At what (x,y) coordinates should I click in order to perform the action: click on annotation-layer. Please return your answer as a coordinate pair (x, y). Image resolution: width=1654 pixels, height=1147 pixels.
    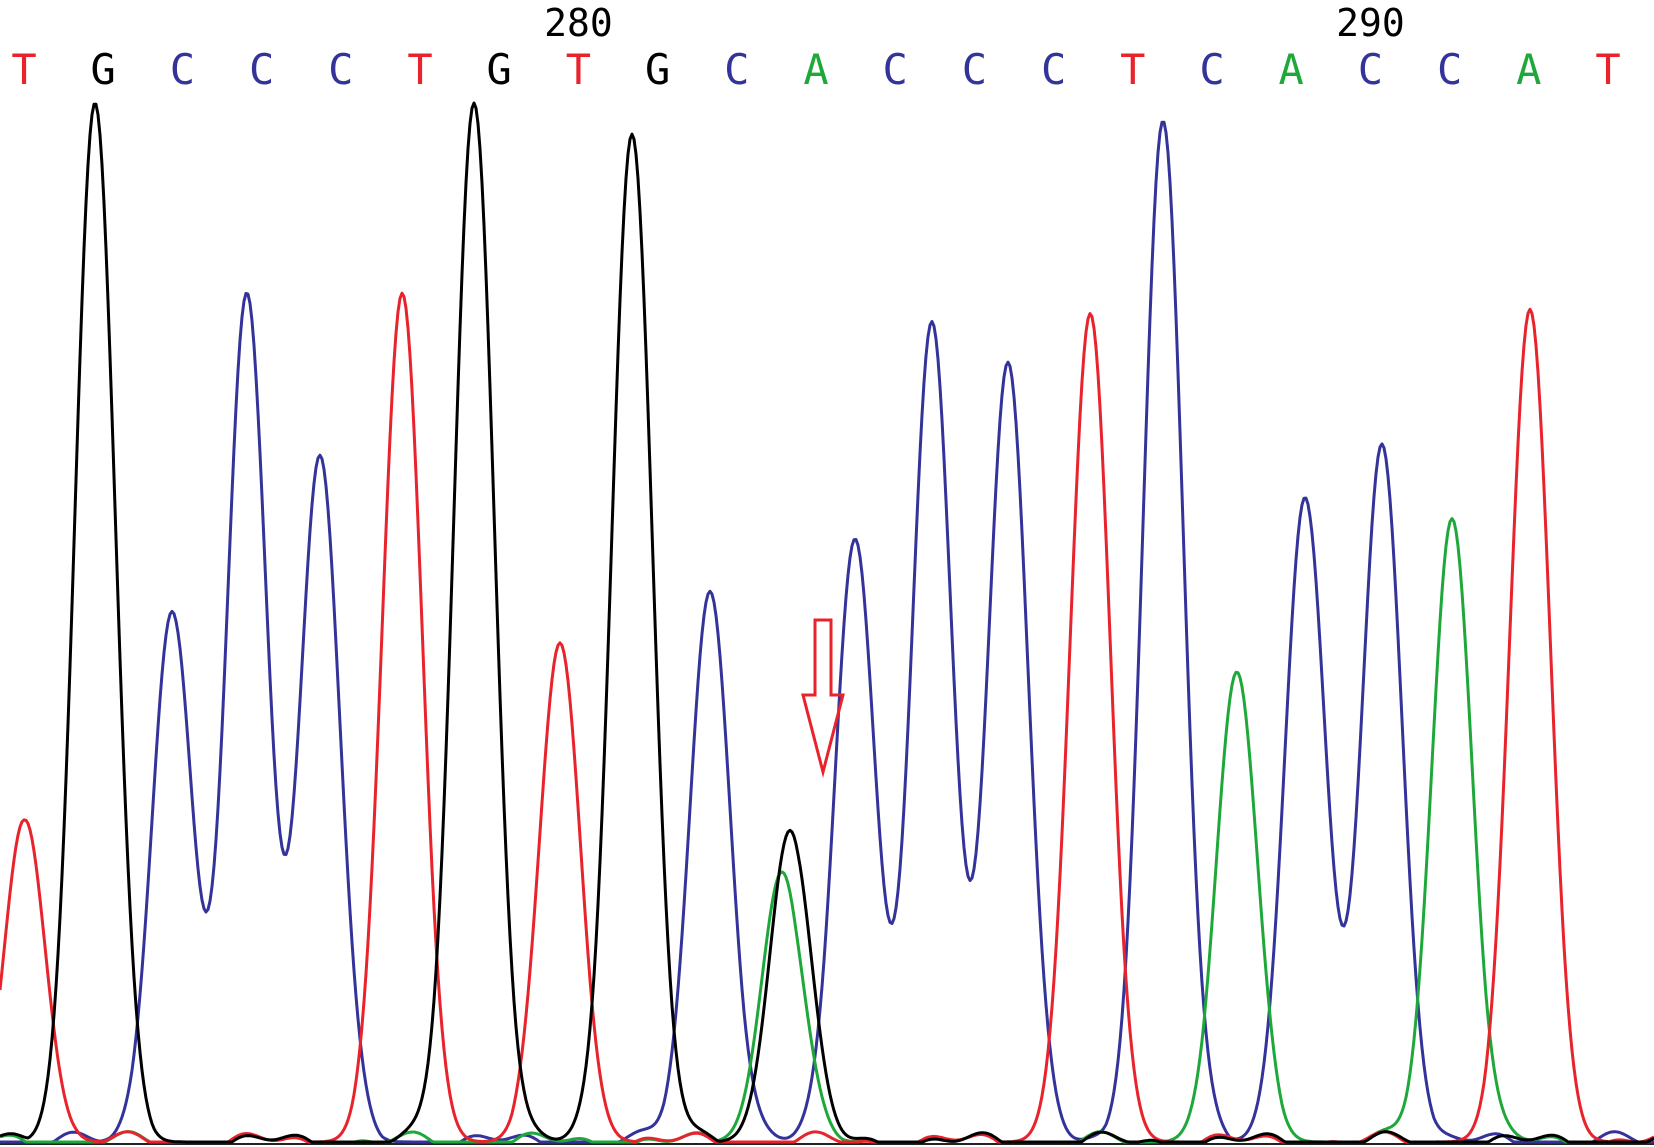
    Looking at the image, I should click on (823, 698).